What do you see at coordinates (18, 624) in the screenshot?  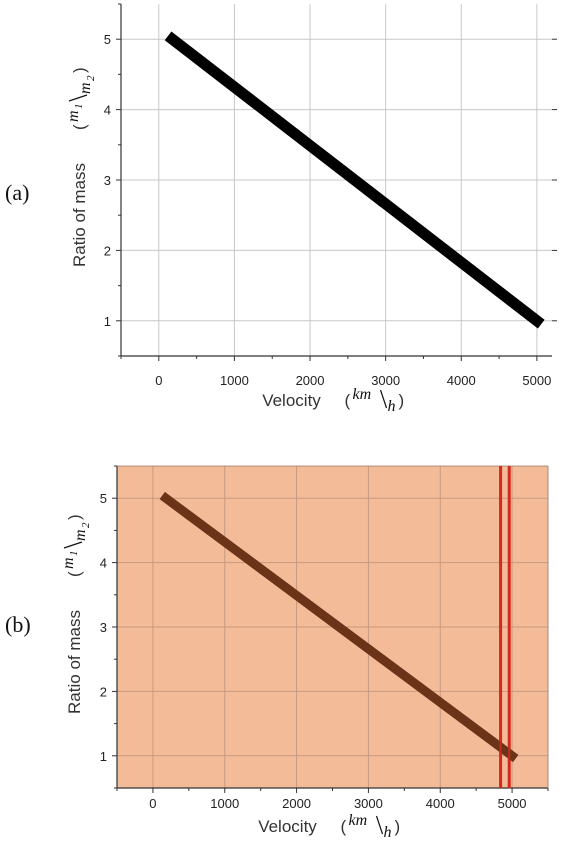 I see `panel-label: (b)` at bounding box center [18, 624].